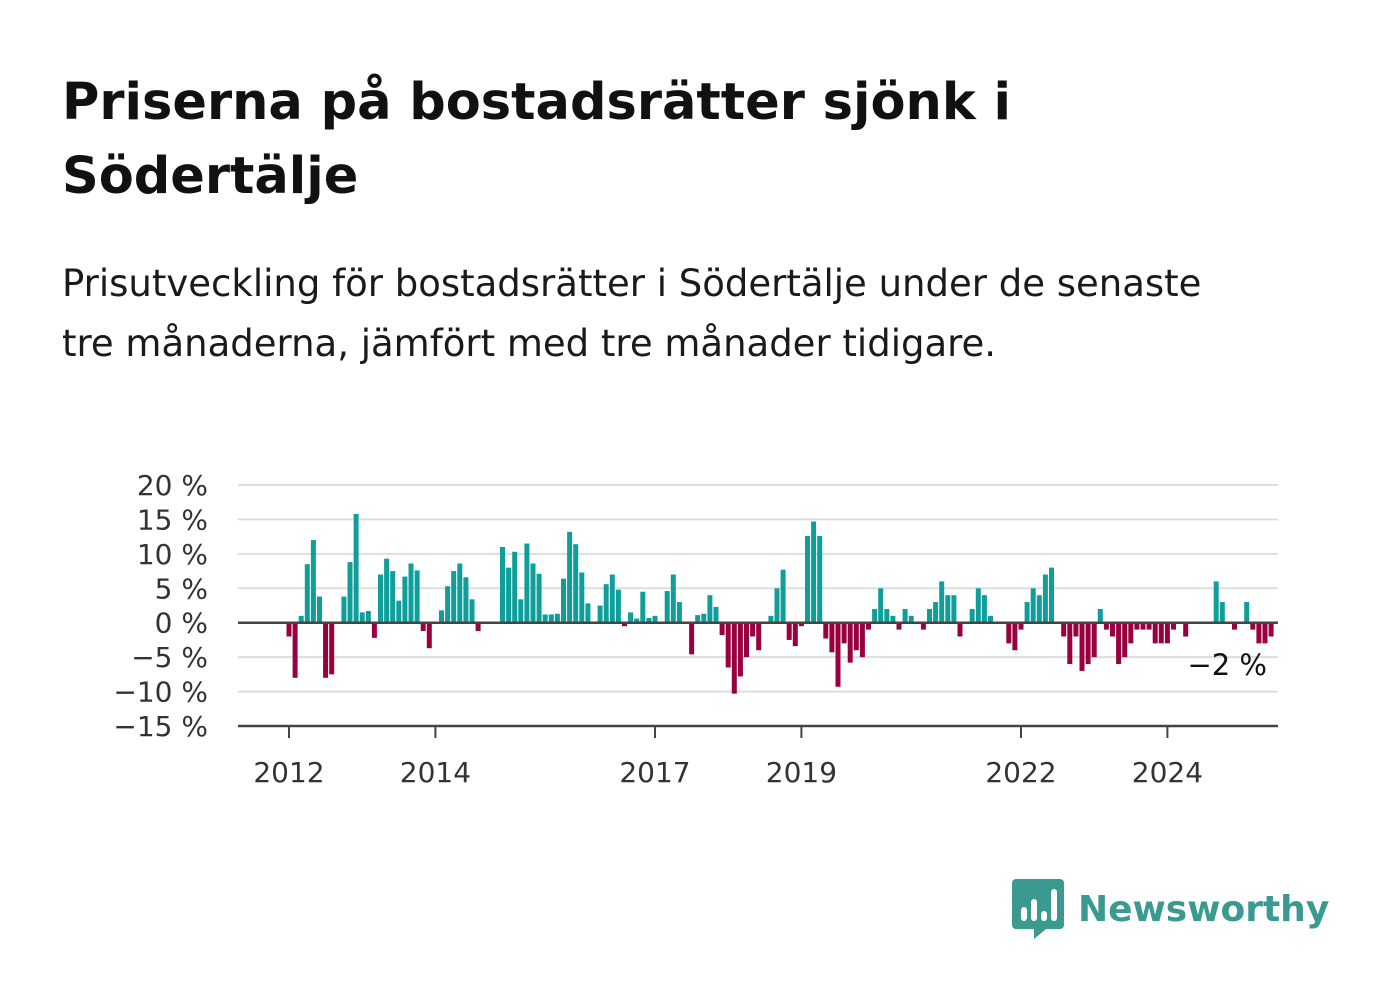 Image resolution: width=1382 pixels, height=999 pixels. Describe the element at coordinates (1038, 909) in the screenshot. I see `bar-chart-speech-bubble-icon` at that location.